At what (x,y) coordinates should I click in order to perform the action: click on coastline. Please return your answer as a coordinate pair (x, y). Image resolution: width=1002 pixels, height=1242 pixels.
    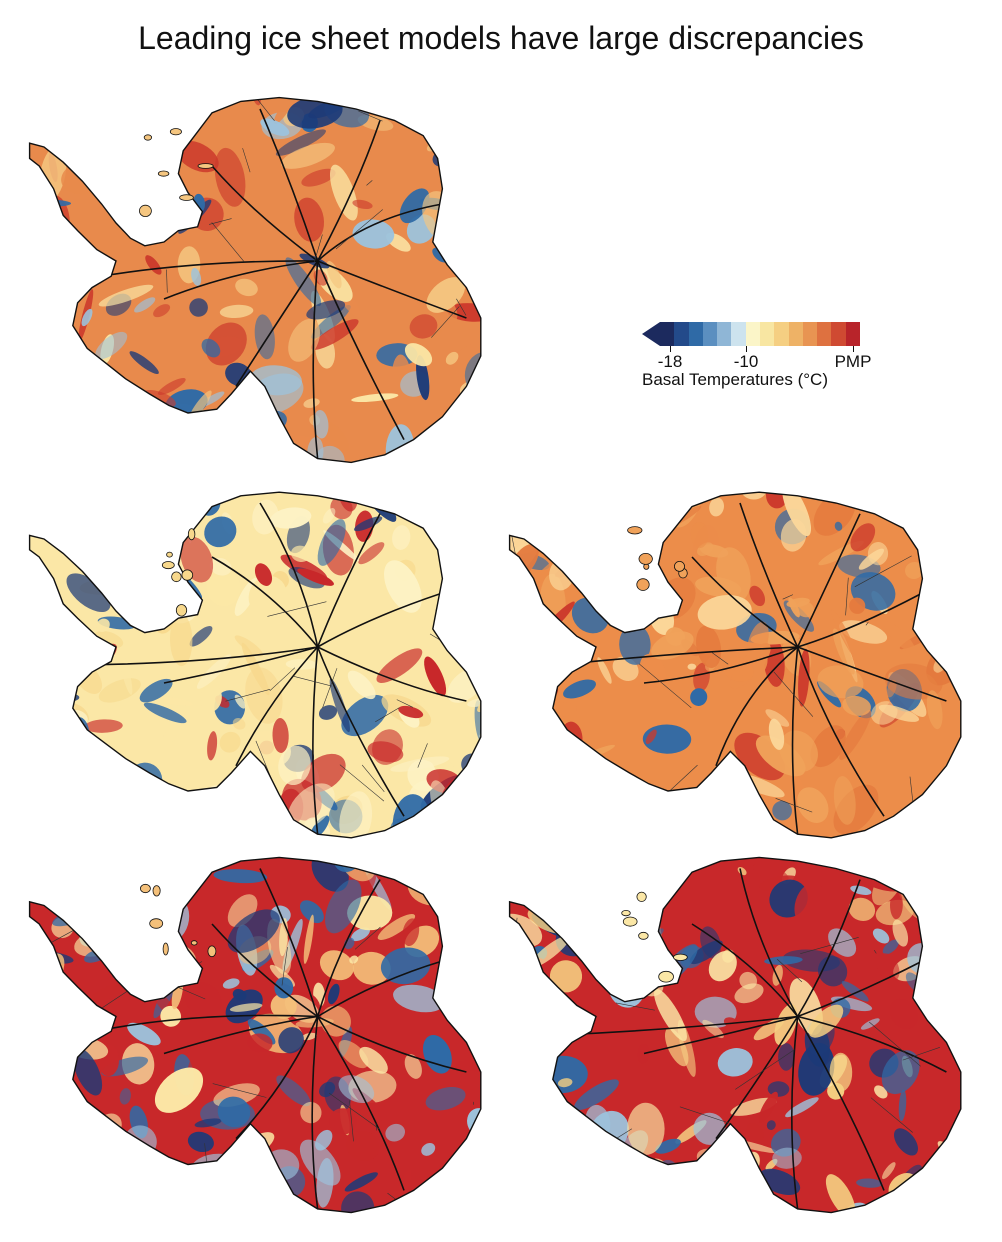
    Looking at the image, I should click on (255, 1035).